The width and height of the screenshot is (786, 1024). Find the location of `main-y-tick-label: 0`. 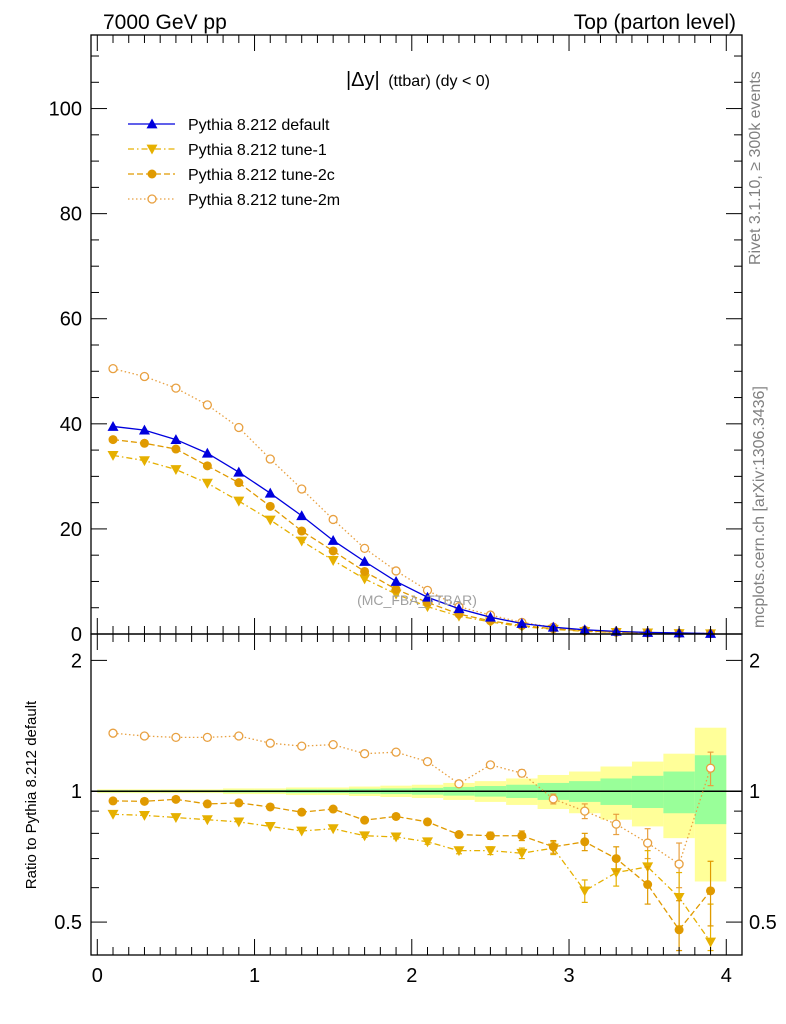

main-y-tick-label: 0 is located at coordinates (76, 635).